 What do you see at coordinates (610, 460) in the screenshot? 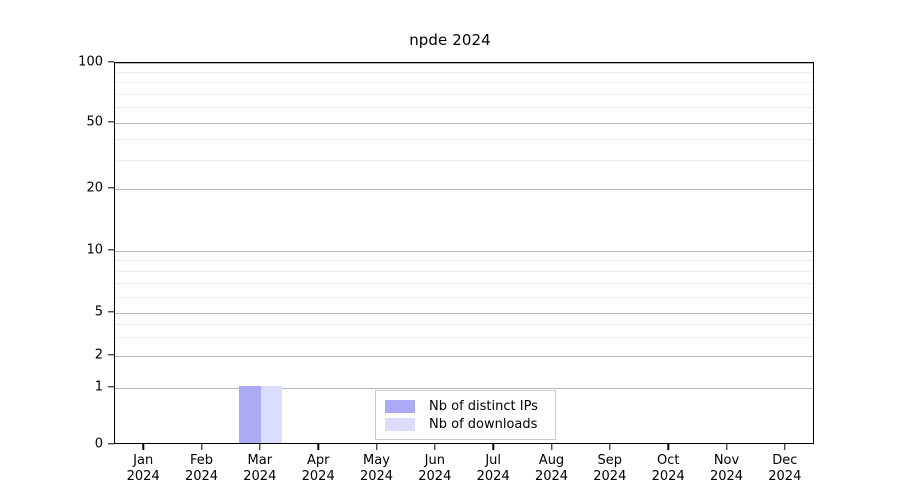
I see `x-tick-label-line: Sep` at bounding box center [610, 460].